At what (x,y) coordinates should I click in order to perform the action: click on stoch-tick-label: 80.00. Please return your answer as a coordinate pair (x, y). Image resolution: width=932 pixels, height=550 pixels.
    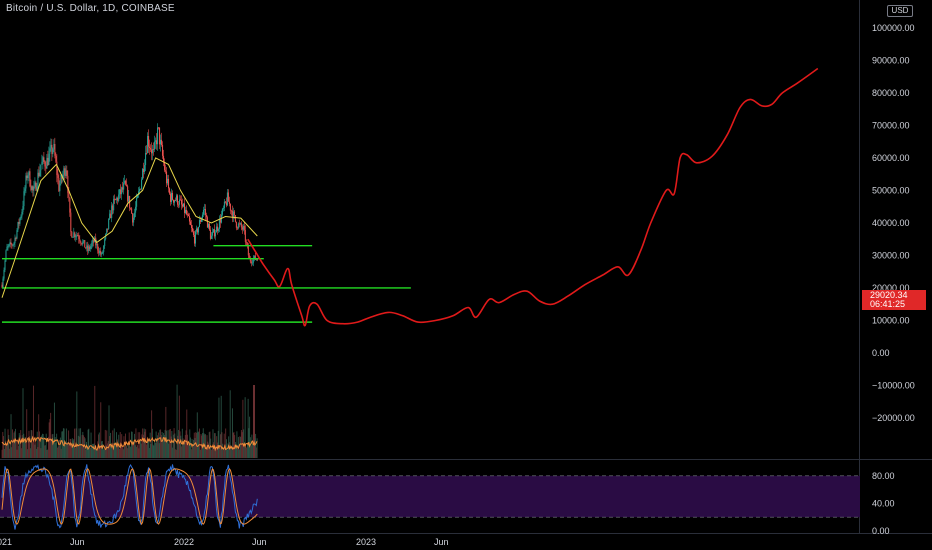
    Looking at the image, I should click on (883, 476).